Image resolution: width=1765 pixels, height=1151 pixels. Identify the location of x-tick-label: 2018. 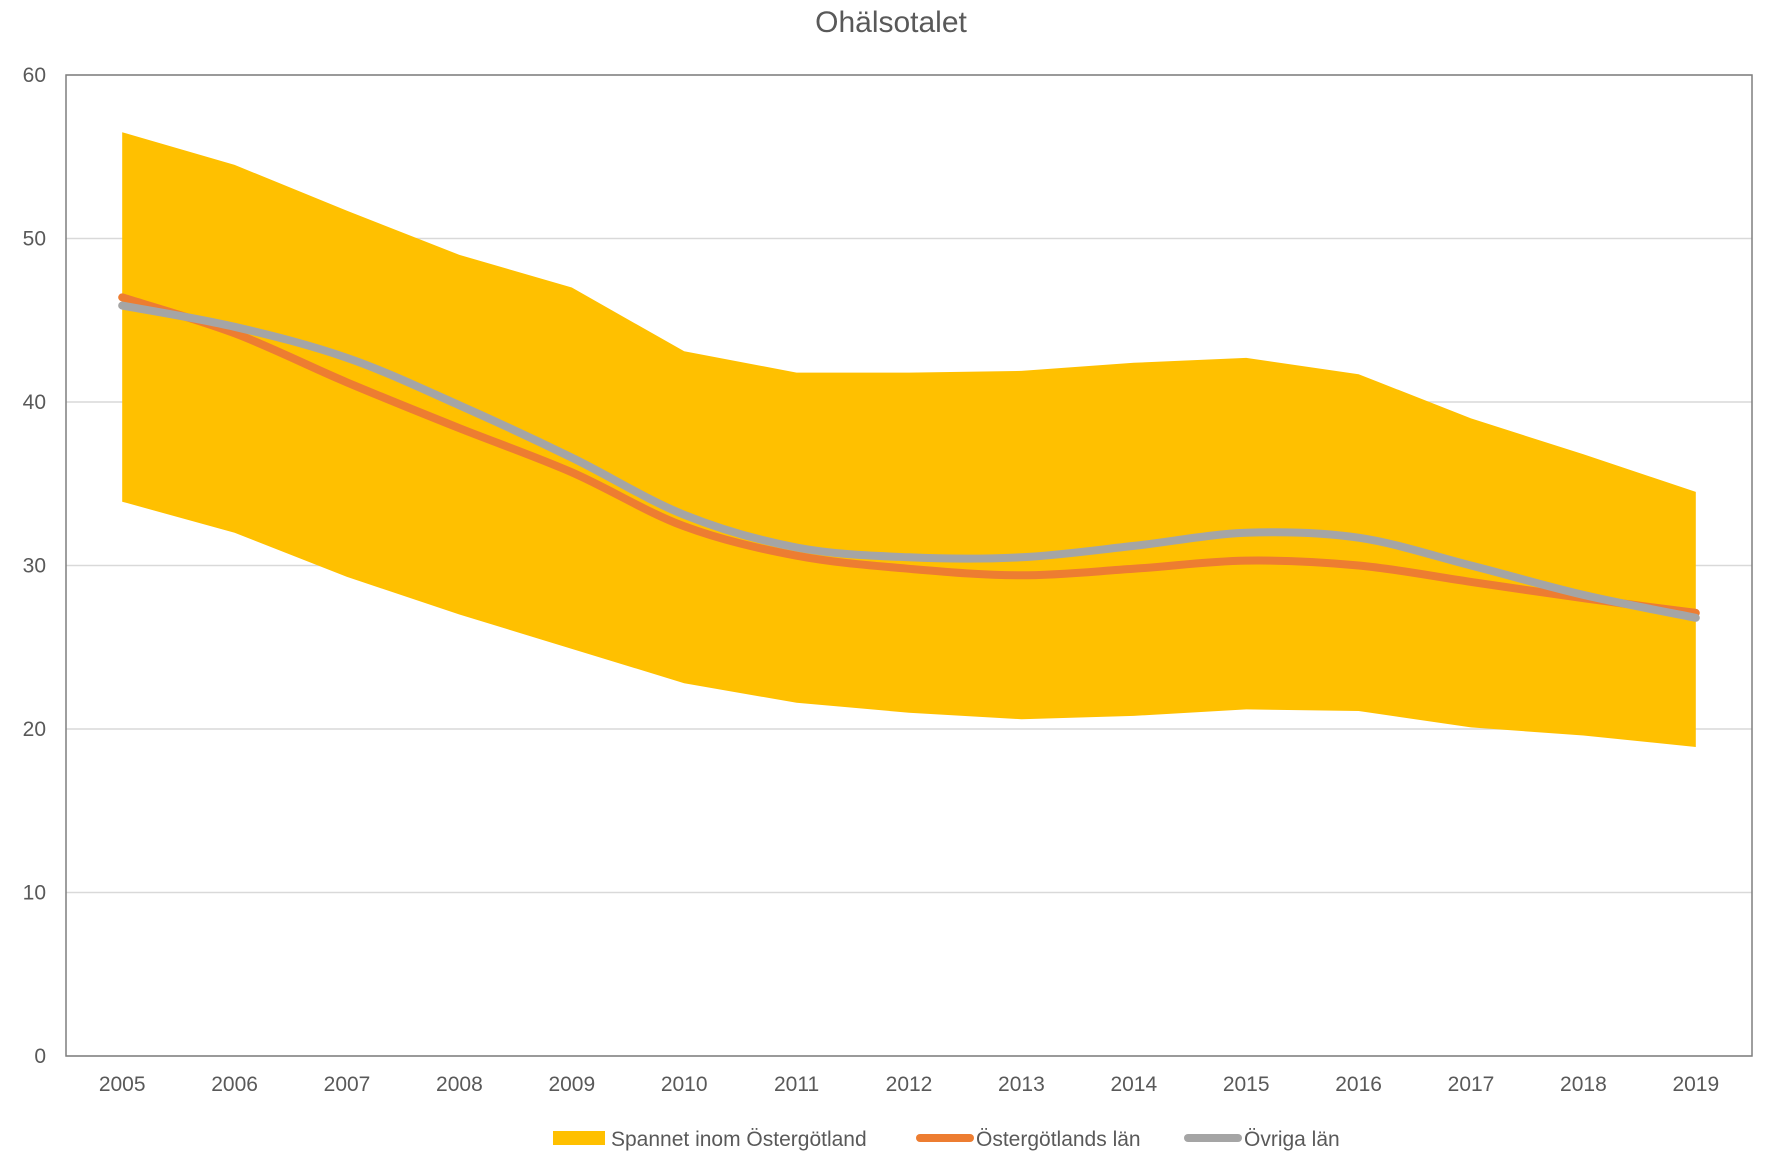
(1583, 1084).